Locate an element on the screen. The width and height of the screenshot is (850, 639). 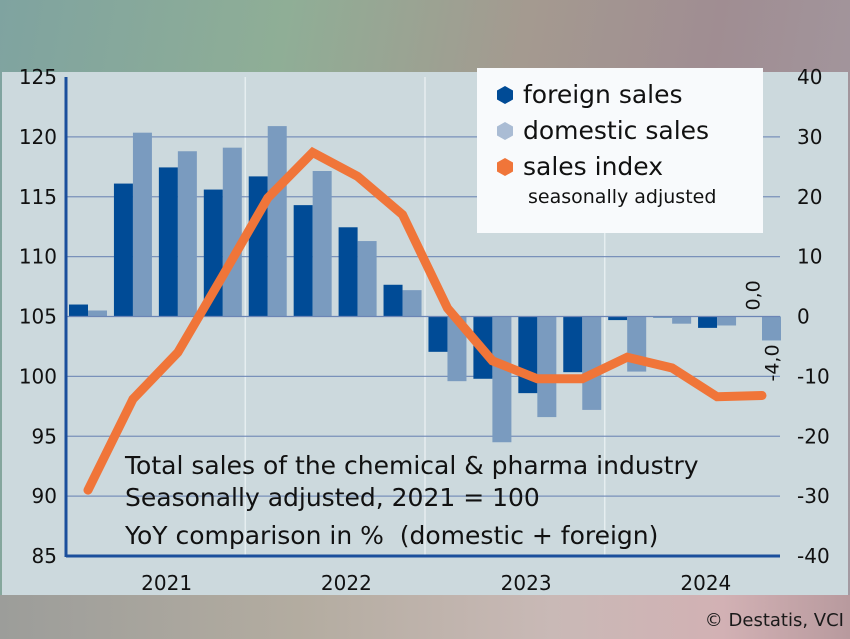
x-axis-ticks: 2021 2022 2023 2024 is located at coordinates (436, 583).